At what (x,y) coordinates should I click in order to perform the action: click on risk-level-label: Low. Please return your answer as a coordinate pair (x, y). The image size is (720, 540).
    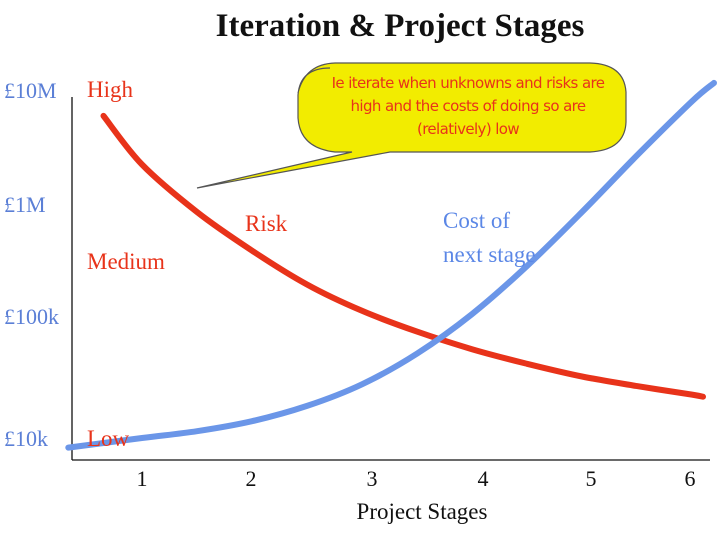
    Looking at the image, I should click on (108, 438).